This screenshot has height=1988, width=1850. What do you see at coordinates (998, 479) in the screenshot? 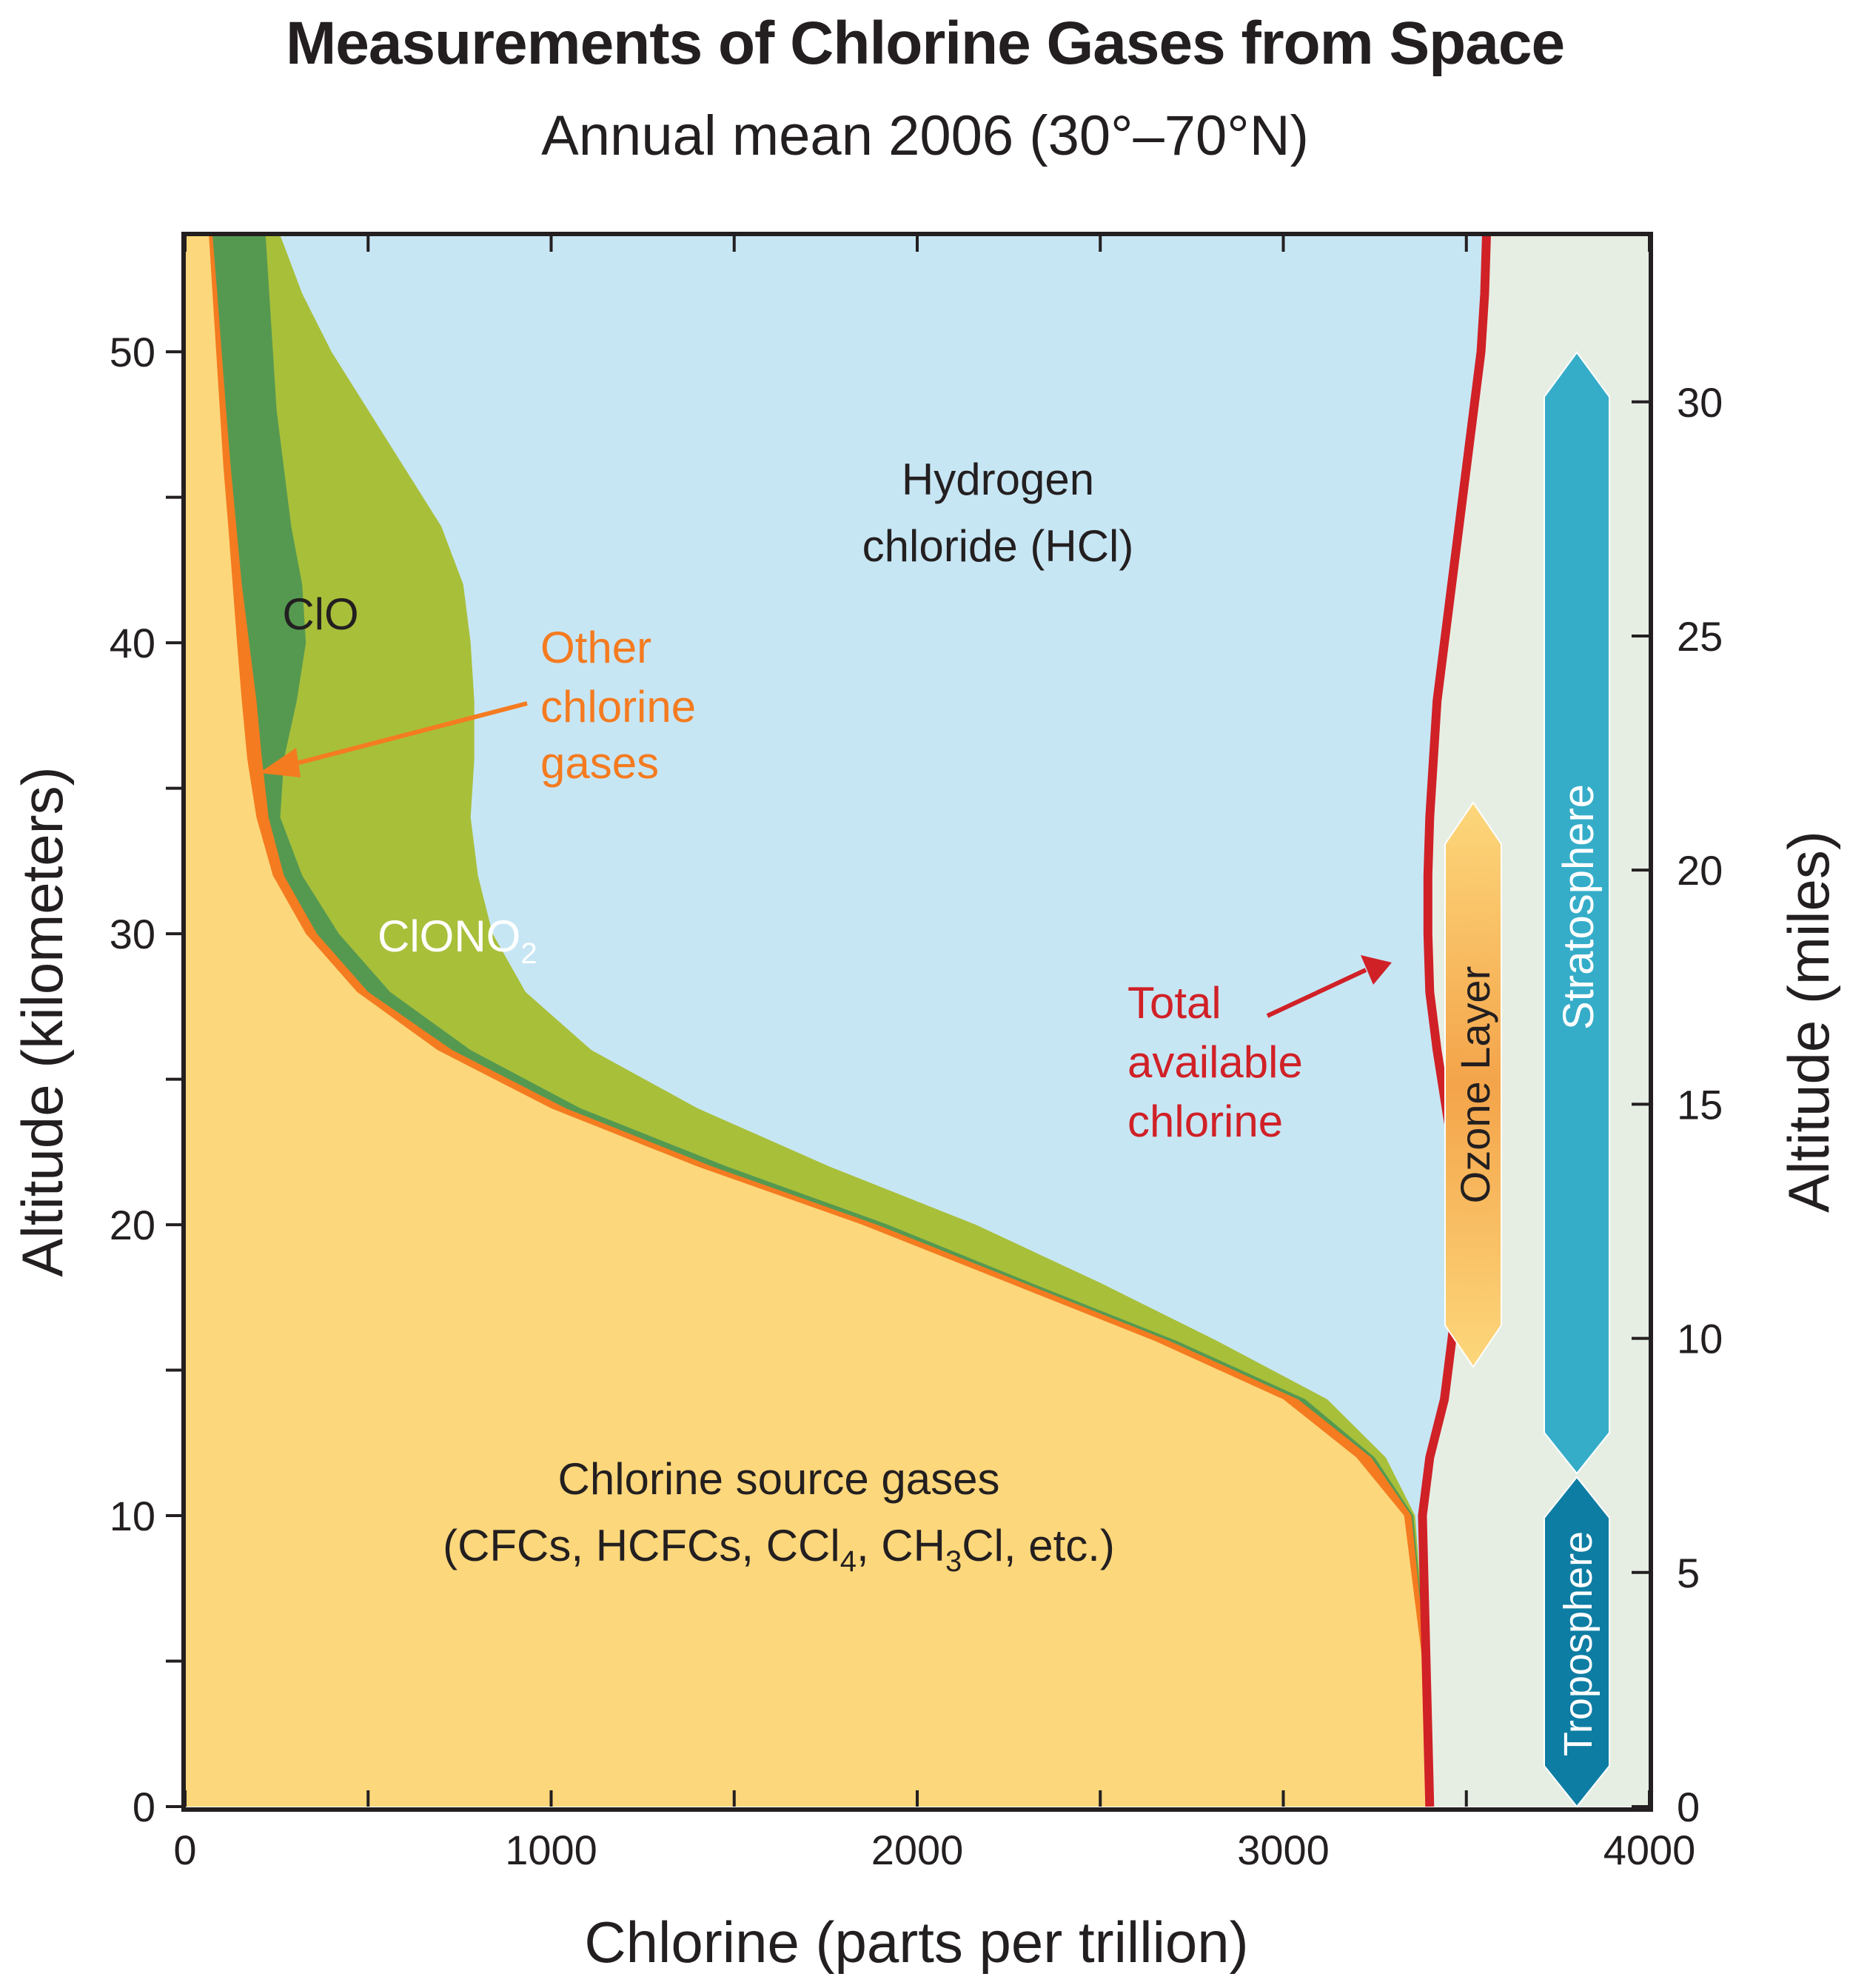
I see `hcl-label-line-1: Hydrogen` at bounding box center [998, 479].